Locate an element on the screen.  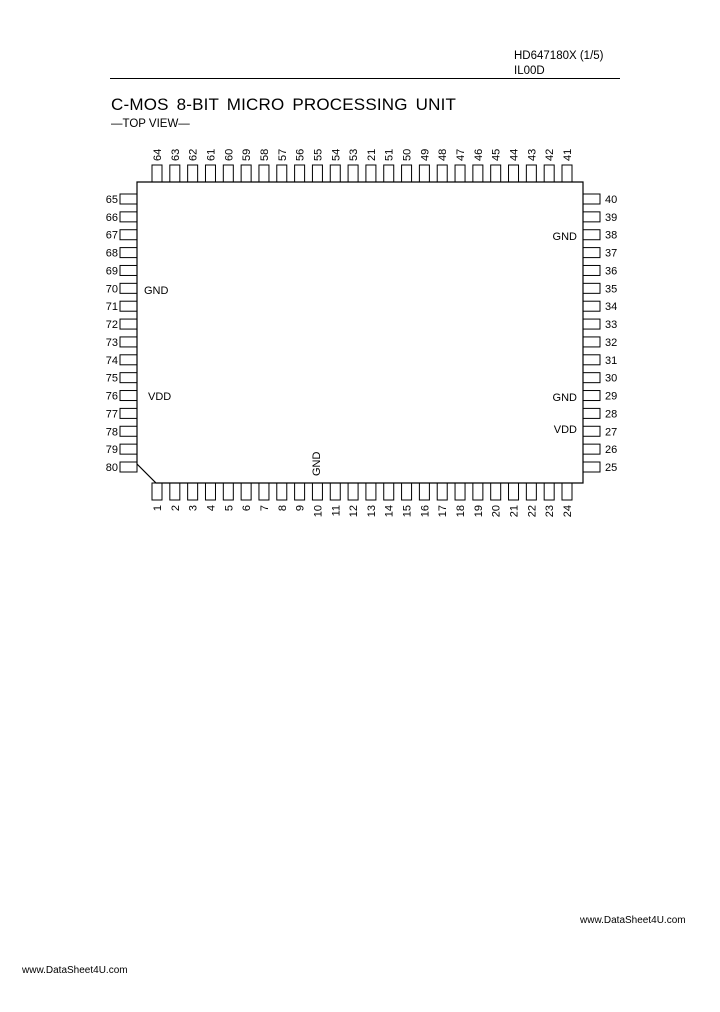
pin-number-72: 72 is located at coordinates (112, 325).